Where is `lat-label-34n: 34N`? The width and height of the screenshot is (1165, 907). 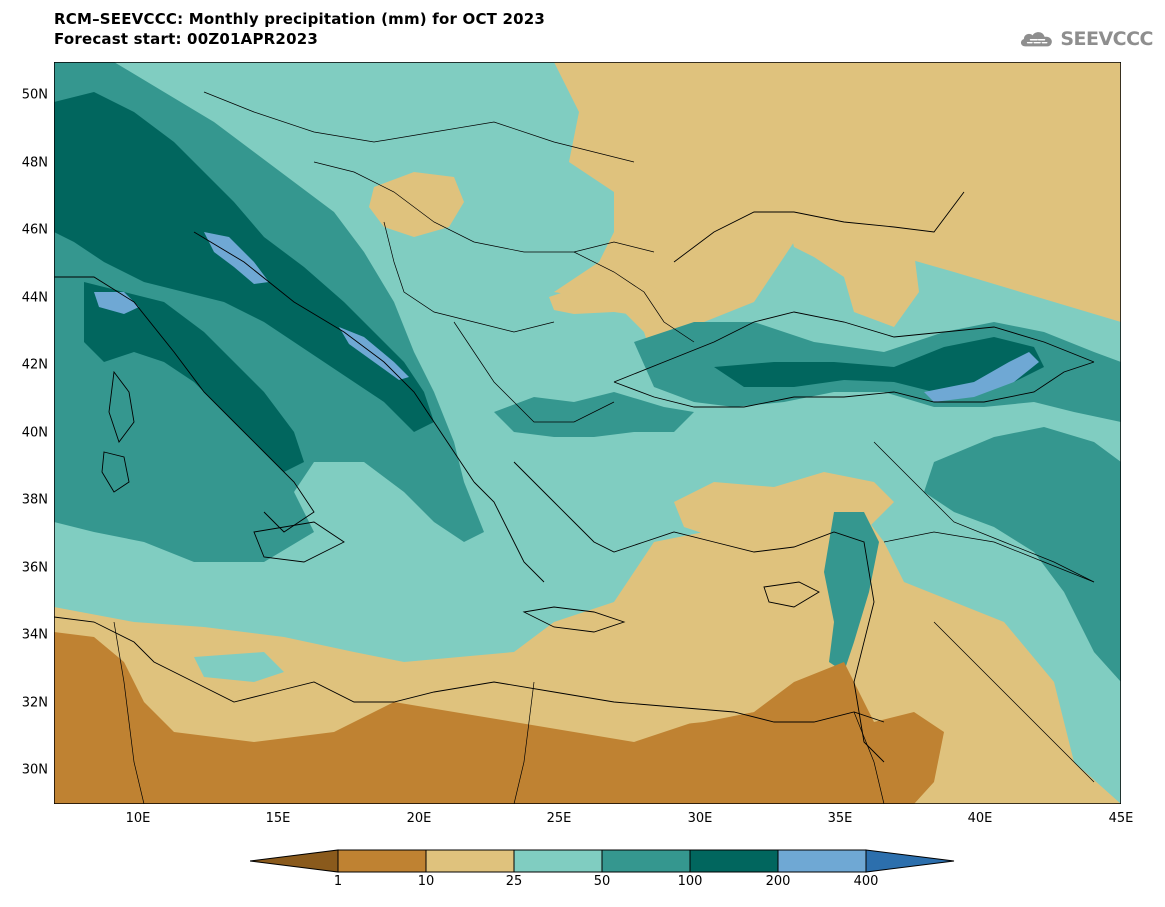 lat-label-34n: 34N is located at coordinates (34, 635).